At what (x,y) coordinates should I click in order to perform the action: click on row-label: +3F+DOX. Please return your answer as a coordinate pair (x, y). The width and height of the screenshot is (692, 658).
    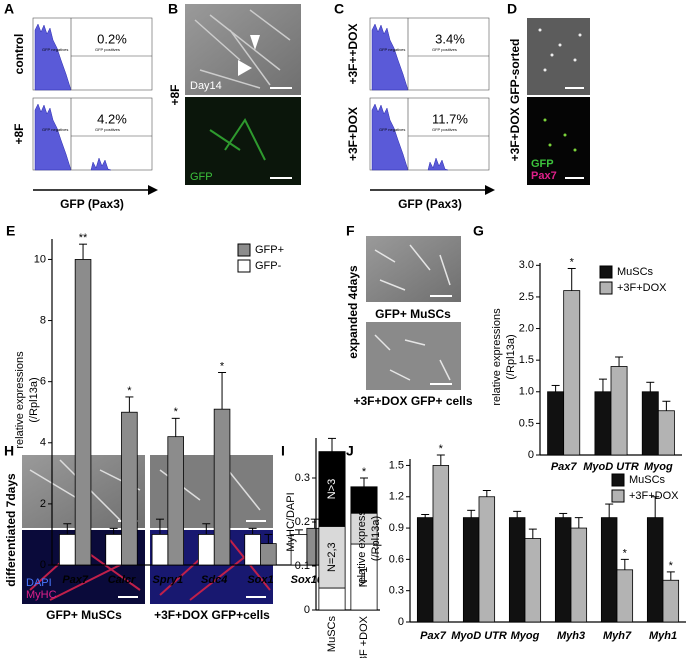
    Looking at the image, I should click on (353, 134).